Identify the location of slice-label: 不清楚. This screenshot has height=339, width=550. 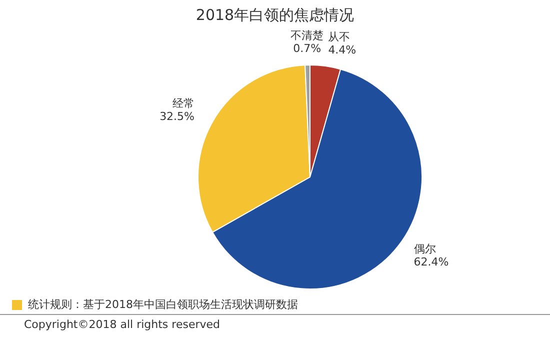
(307, 35).